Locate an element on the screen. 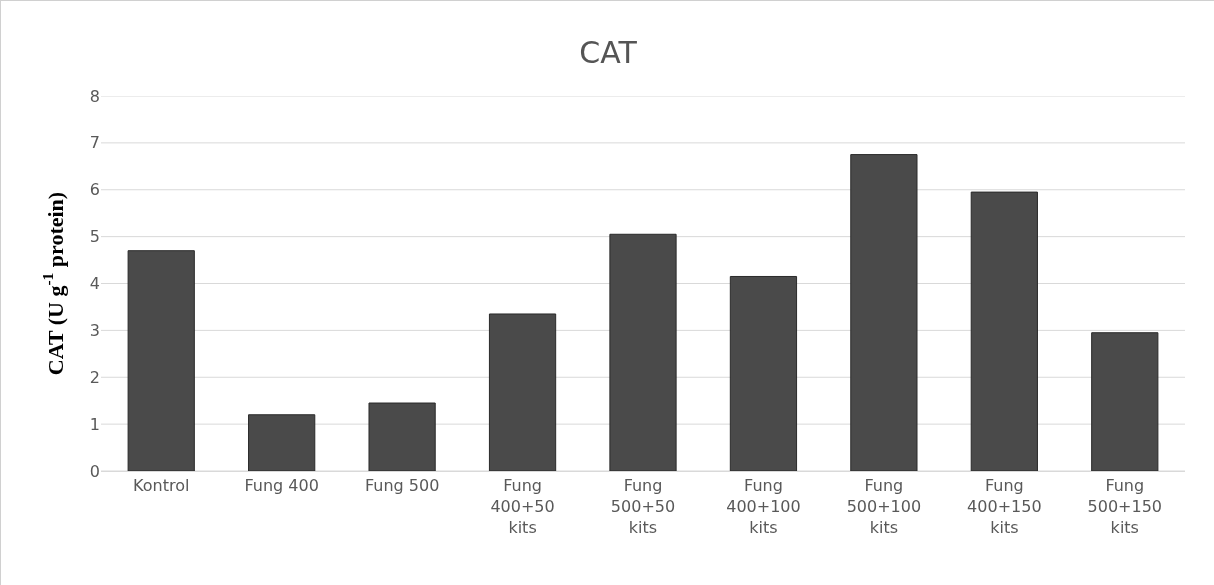 The height and width of the screenshot is (585, 1214). y-tick-label: 4 is located at coordinates (94, 284).